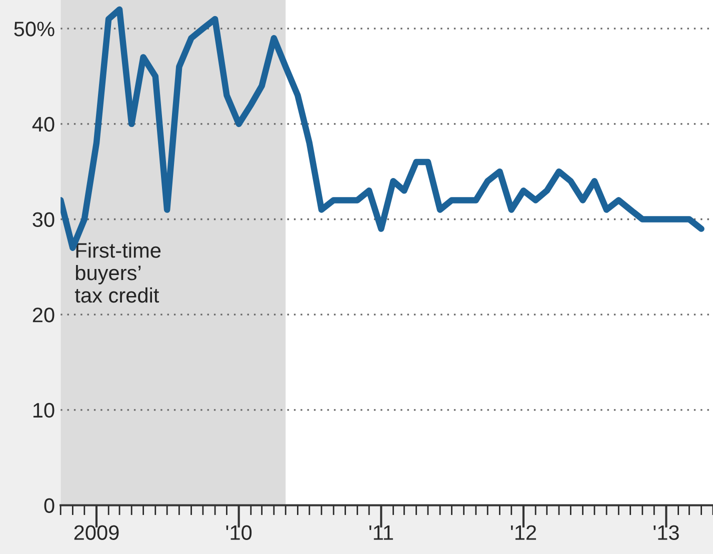  I want to click on x-tick-label: '10, so click(239, 532).